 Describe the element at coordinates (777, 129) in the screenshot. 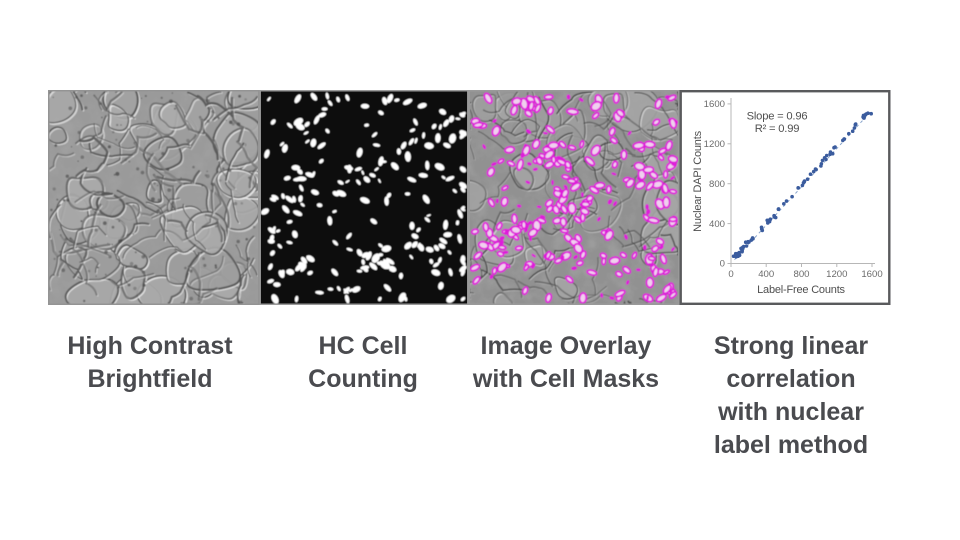

I see `svg-text: R² = 0.99` at that location.